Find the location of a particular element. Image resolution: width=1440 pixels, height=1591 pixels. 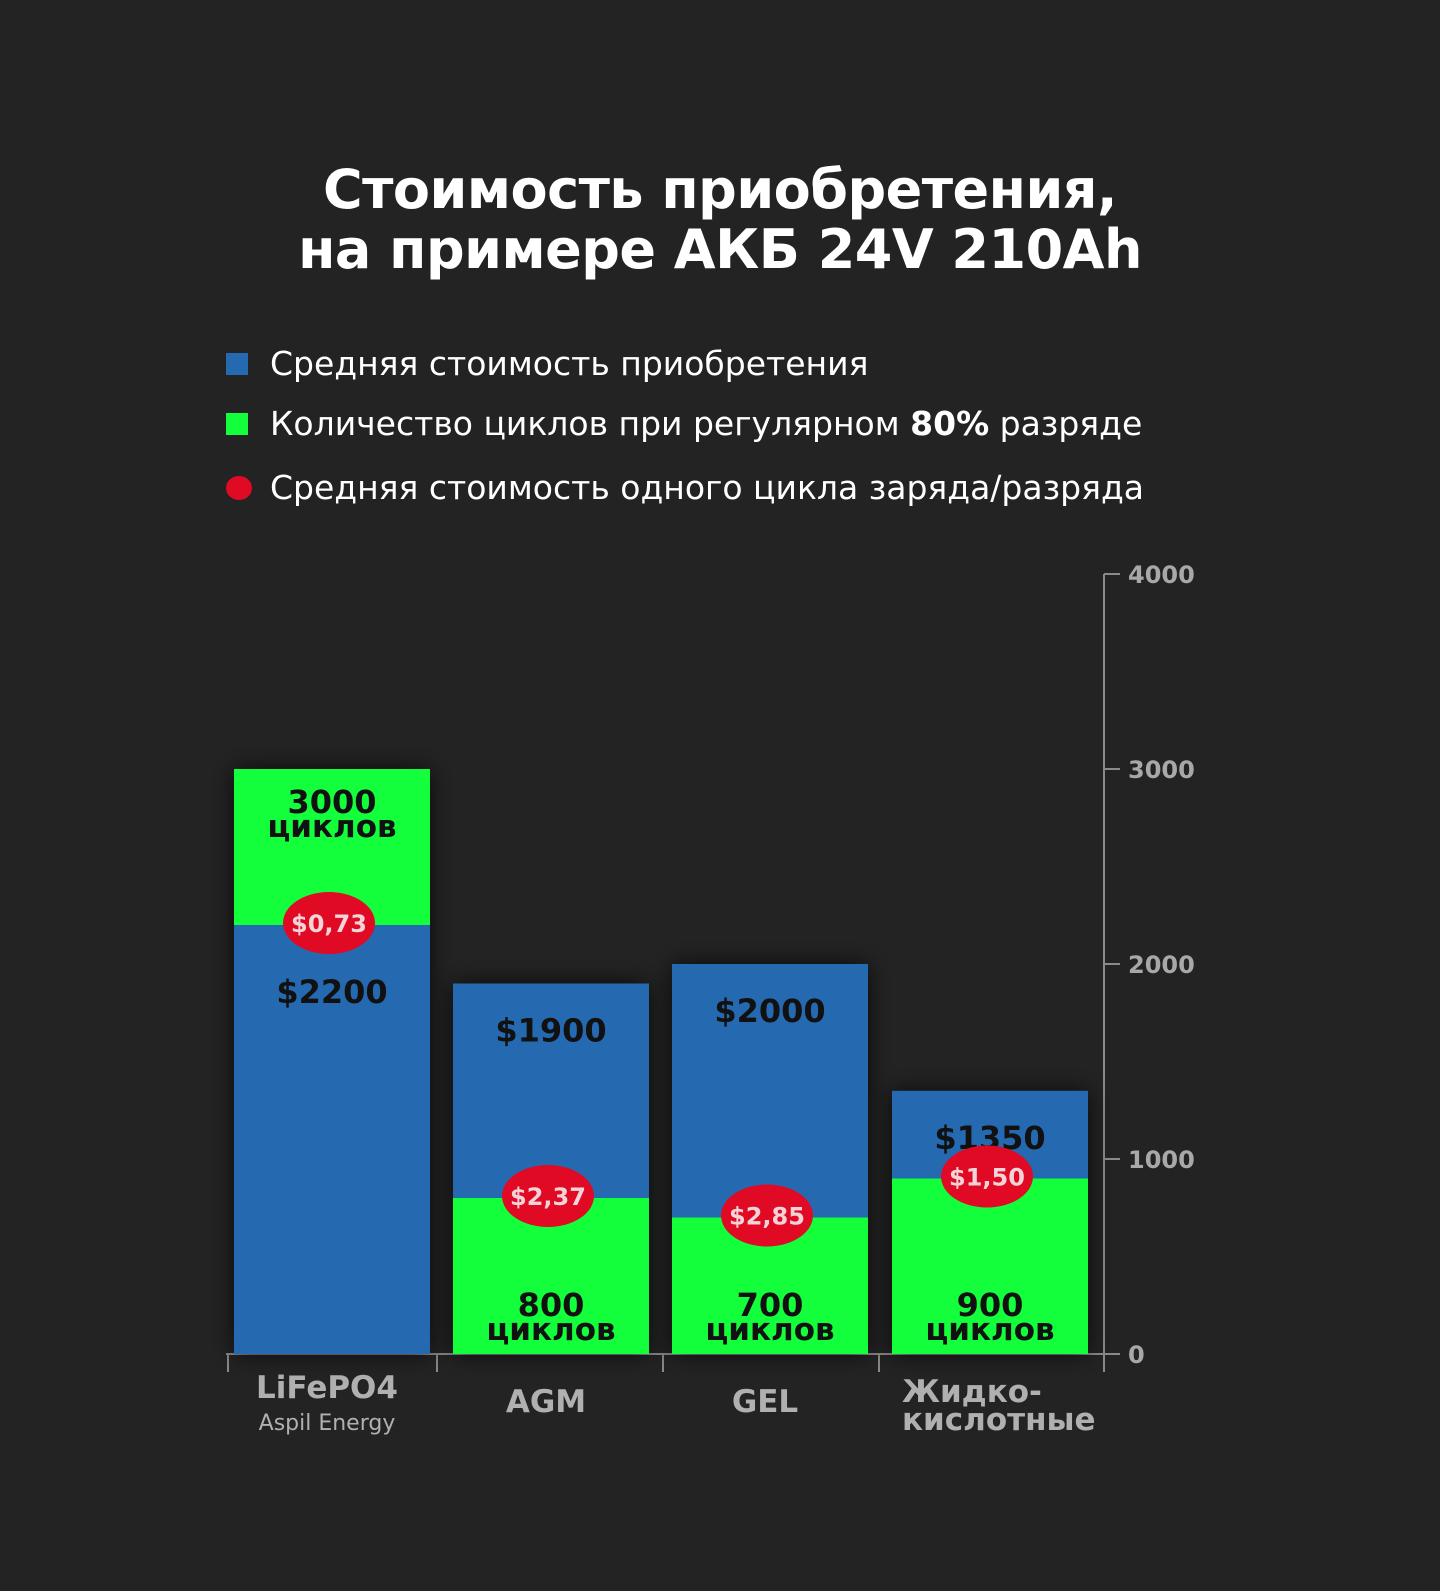

cycle-cost-label: $2,37 is located at coordinates (548, 1197).